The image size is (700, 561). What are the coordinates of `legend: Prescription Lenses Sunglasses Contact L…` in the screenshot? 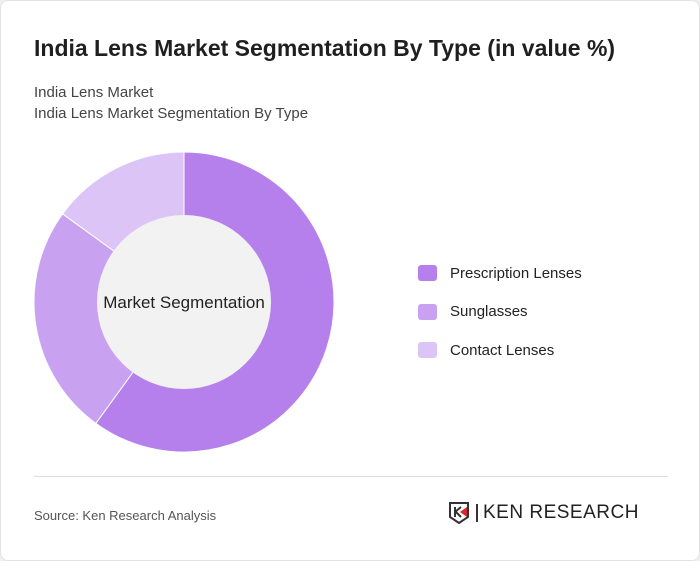 It's located at (500, 312).